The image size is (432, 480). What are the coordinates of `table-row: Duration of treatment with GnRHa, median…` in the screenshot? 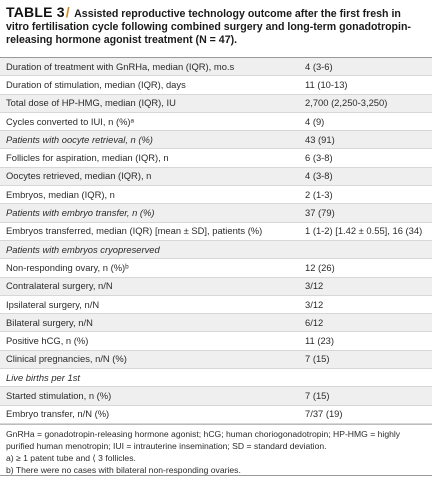 It's located at (216, 67).